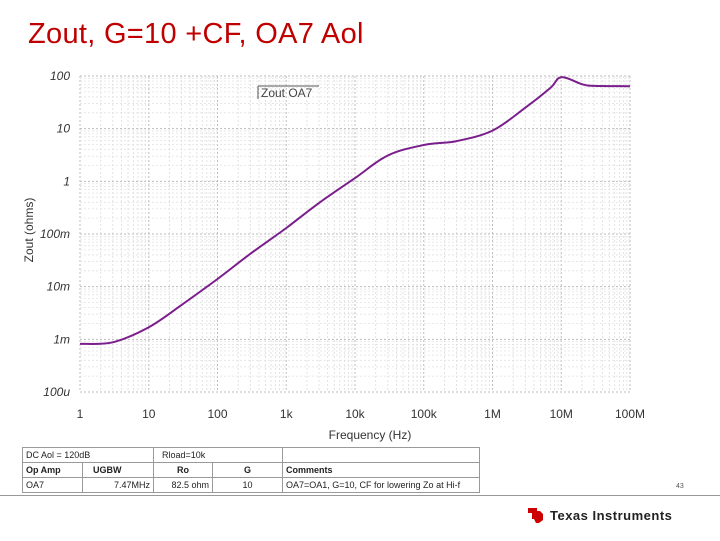 The height and width of the screenshot is (541, 720). I want to click on x-axis-ticks: 1 10 100 1k 10k 100k 1M 10M 100M, so click(361, 414).